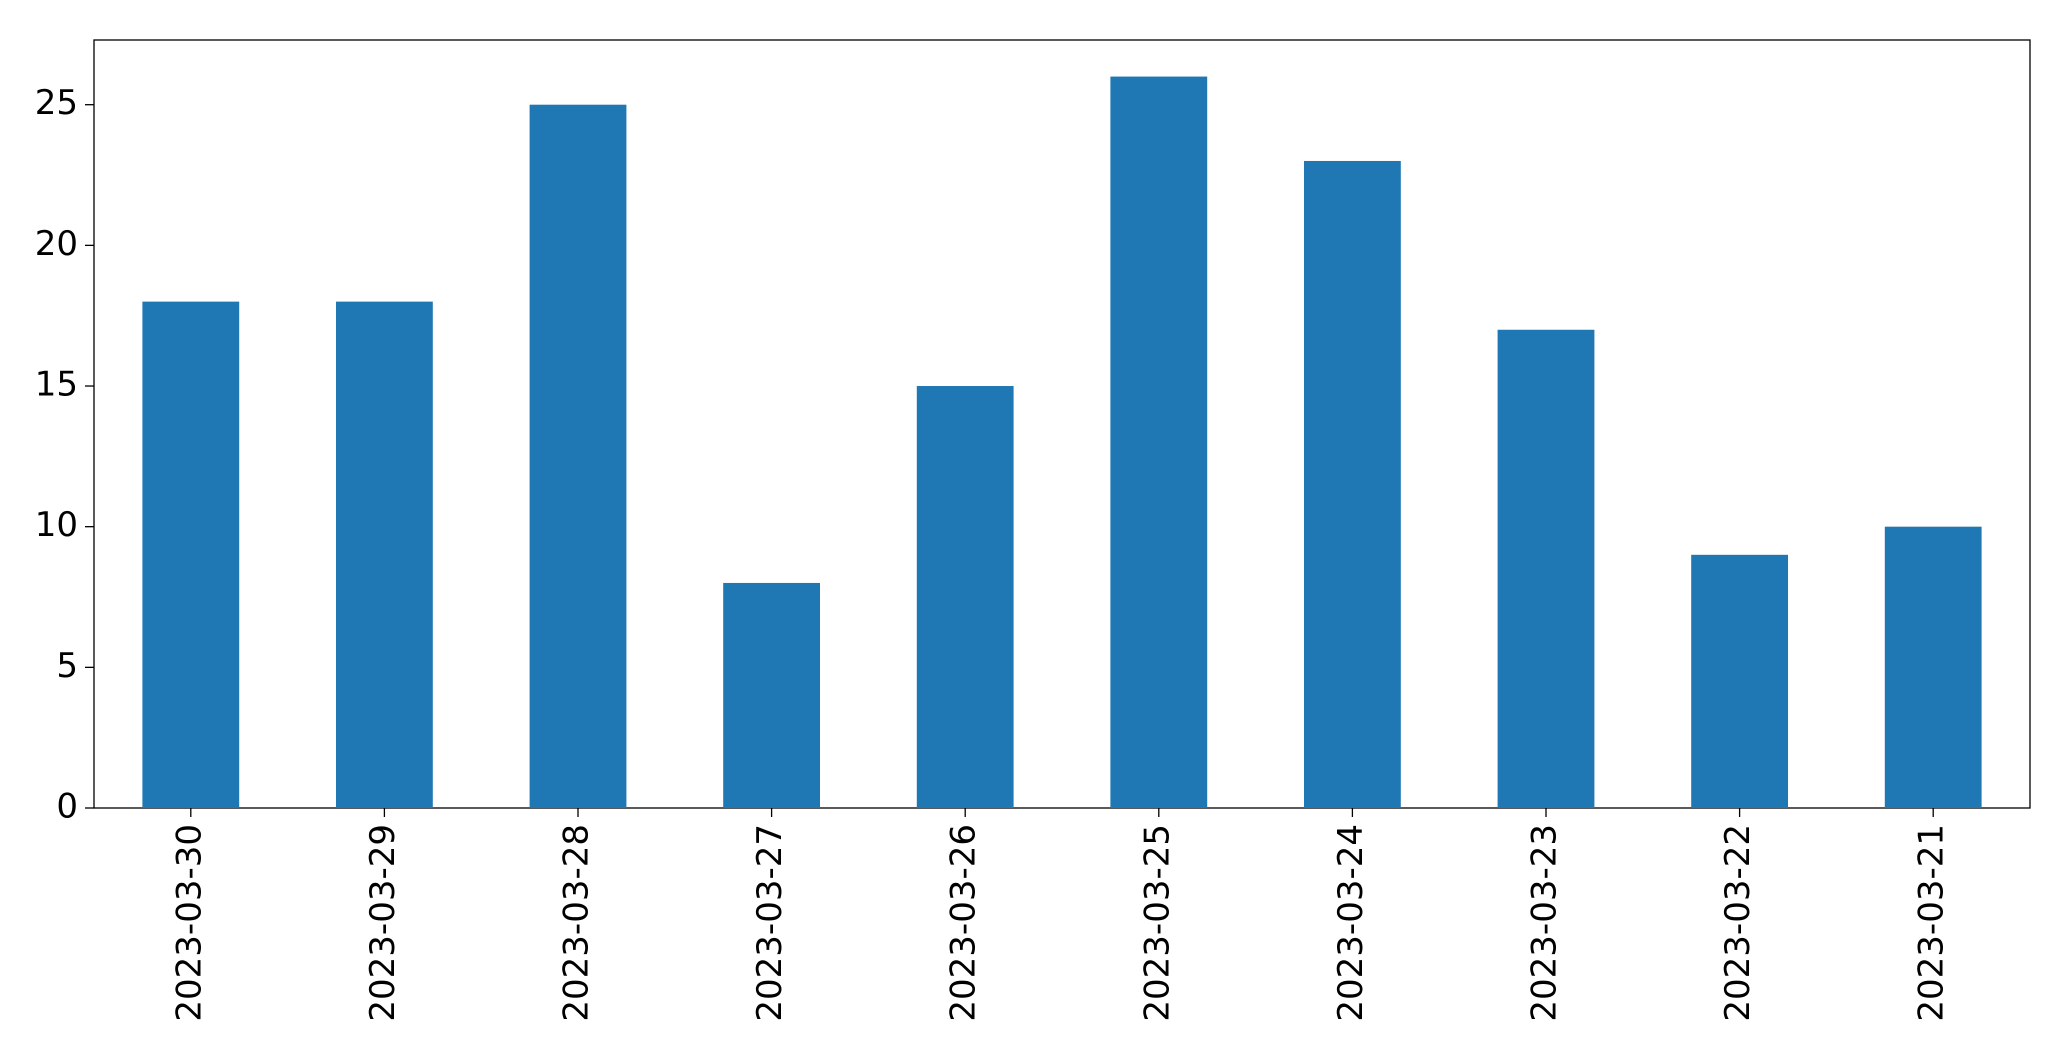 The image size is (2071, 1061). What do you see at coordinates (577, 923) in the screenshot?
I see `x-tick-label: 2023-03-28` at bounding box center [577, 923].